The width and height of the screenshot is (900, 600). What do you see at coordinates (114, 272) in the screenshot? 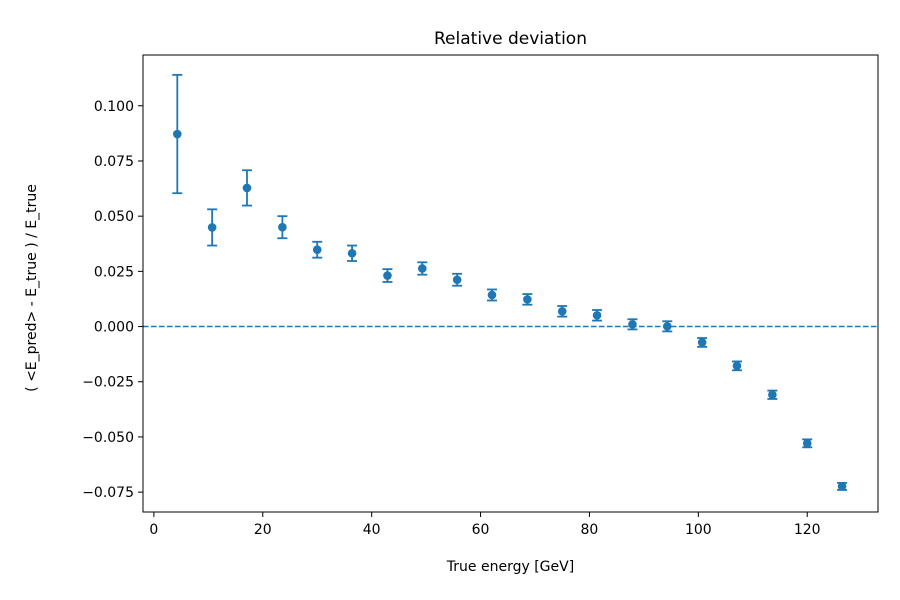
I see `y-tick-label: 0.025` at bounding box center [114, 272].